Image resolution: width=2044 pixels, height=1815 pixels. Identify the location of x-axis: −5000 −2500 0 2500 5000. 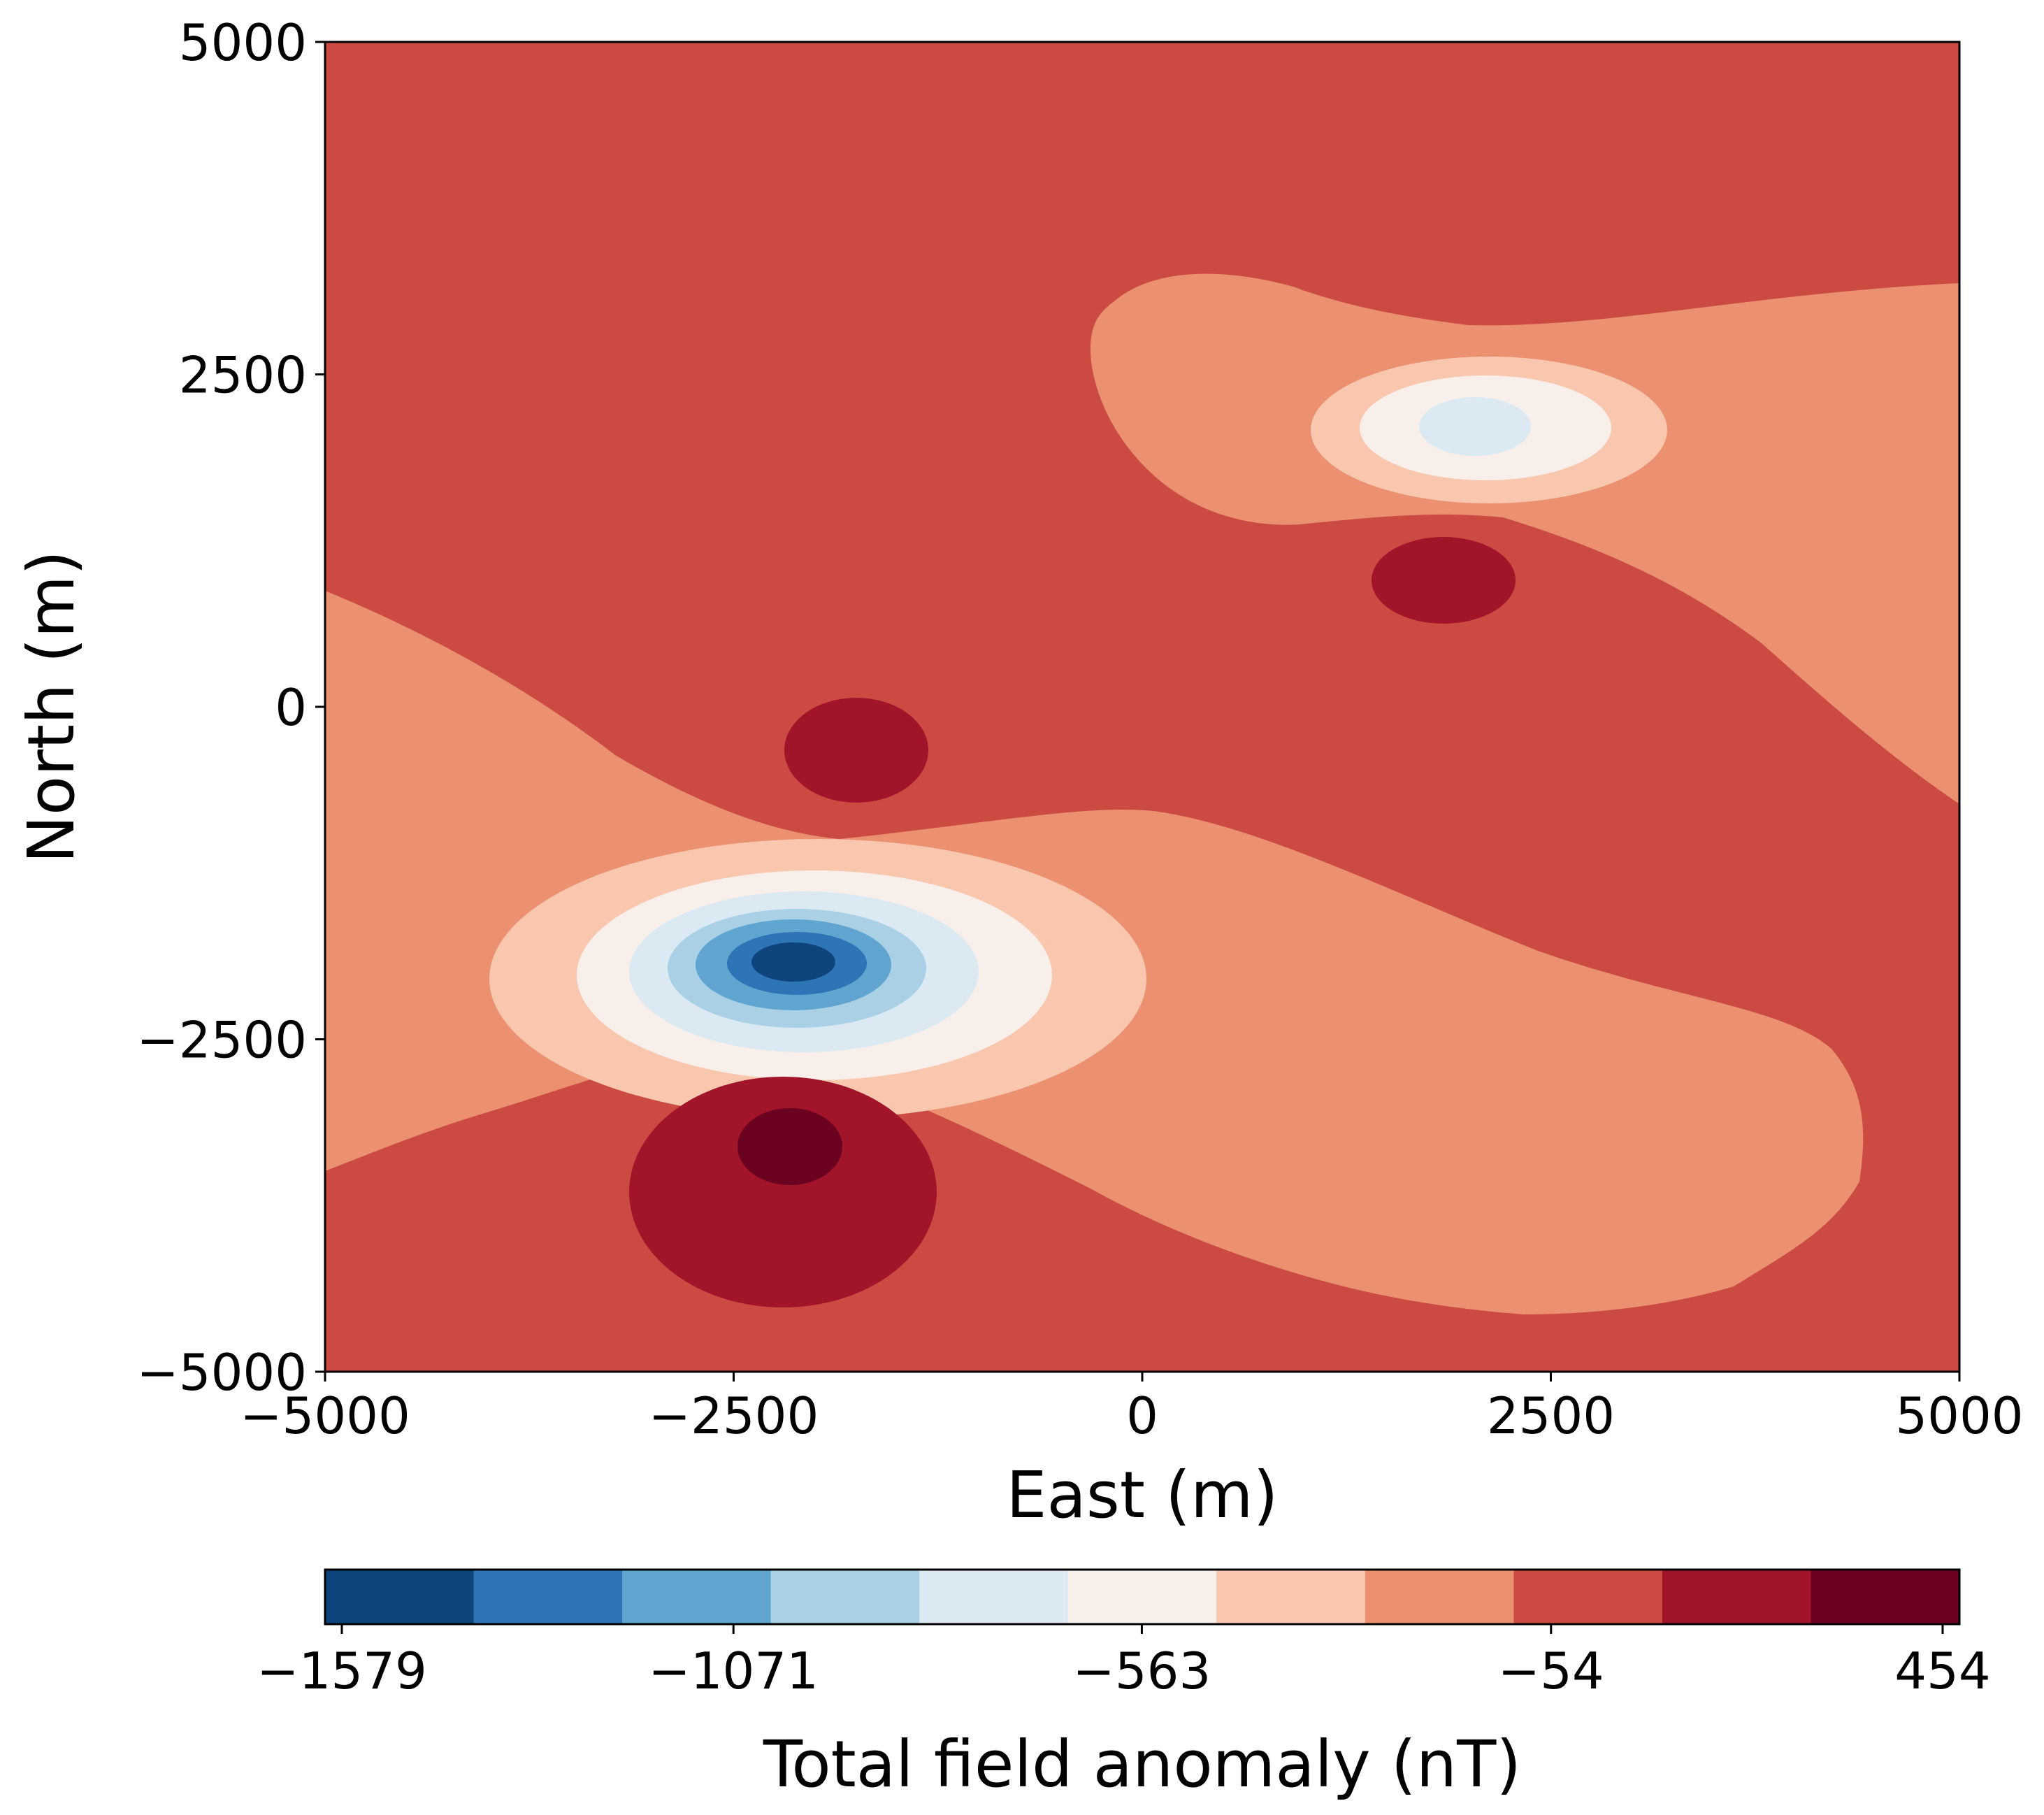
(1132, 1409).